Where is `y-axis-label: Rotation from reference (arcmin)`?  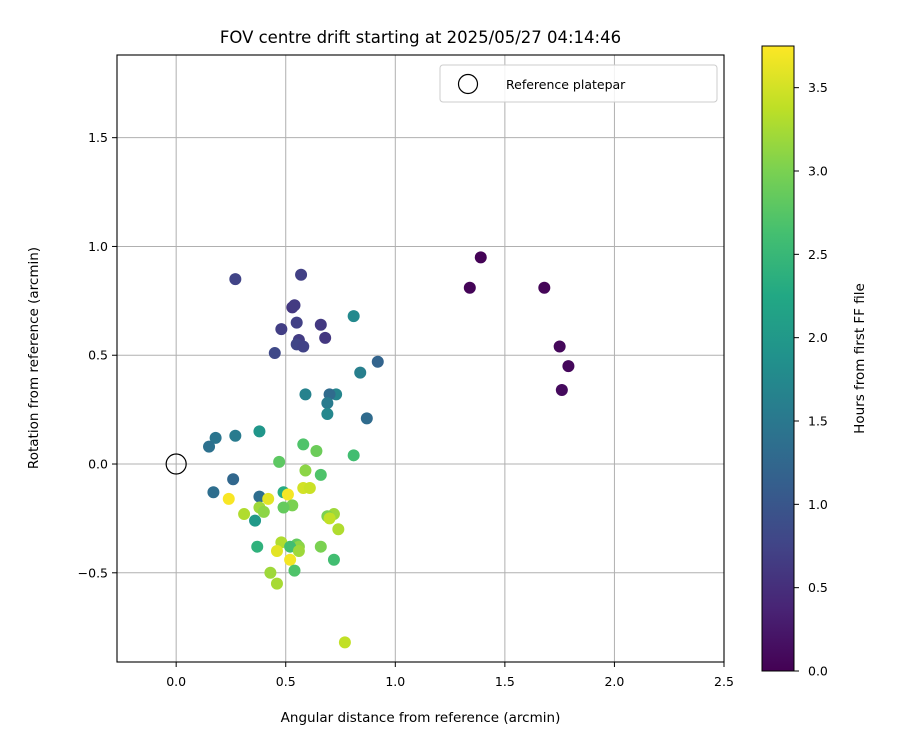 y-axis-label: Rotation from reference (arcmin) is located at coordinates (34, 358).